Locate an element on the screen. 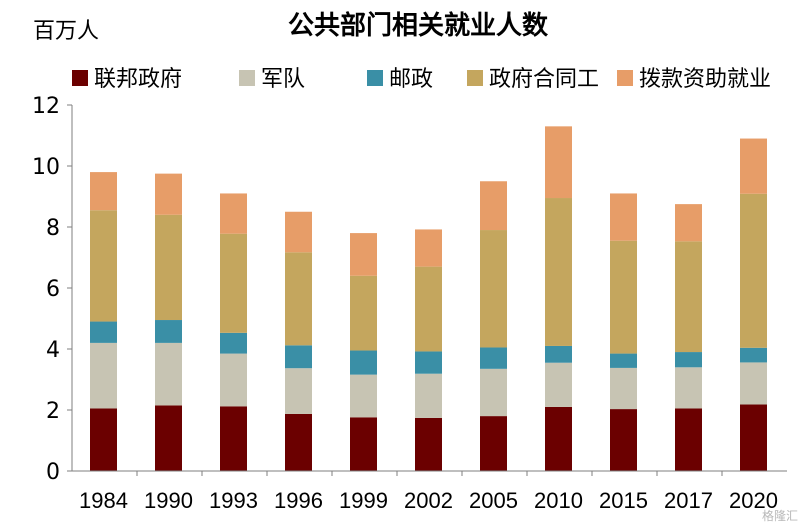 Image resolution: width=803 pixels, height=525 pixels. legend-label: 邮政 is located at coordinates (411, 79).